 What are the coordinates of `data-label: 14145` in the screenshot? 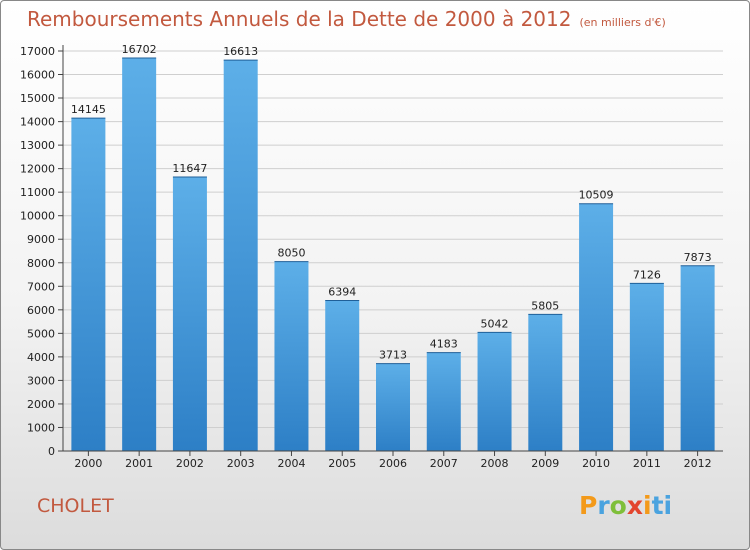 It's located at (88, 109).